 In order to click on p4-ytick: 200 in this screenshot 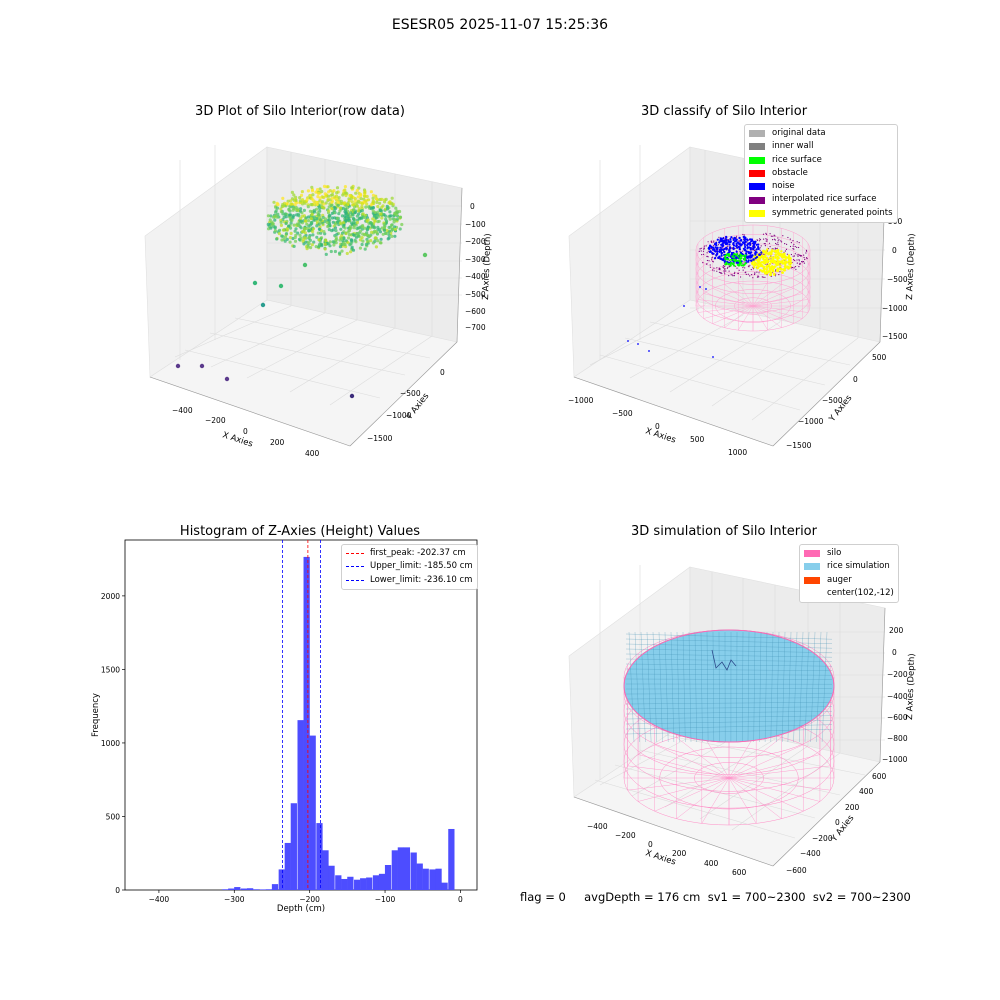, I will do `click(852, 807)`.